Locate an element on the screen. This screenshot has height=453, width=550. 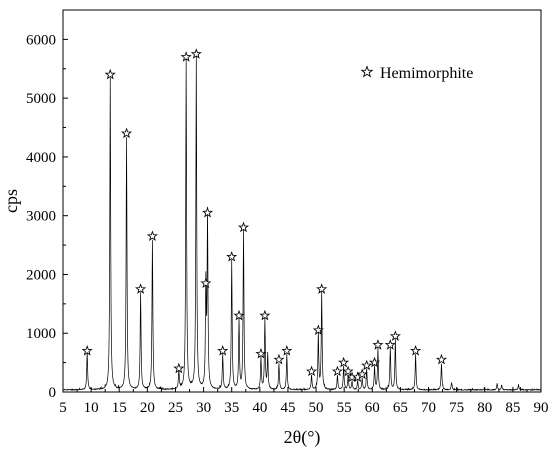
y-tick-label: 6000 is located at coordinates (41, 40).